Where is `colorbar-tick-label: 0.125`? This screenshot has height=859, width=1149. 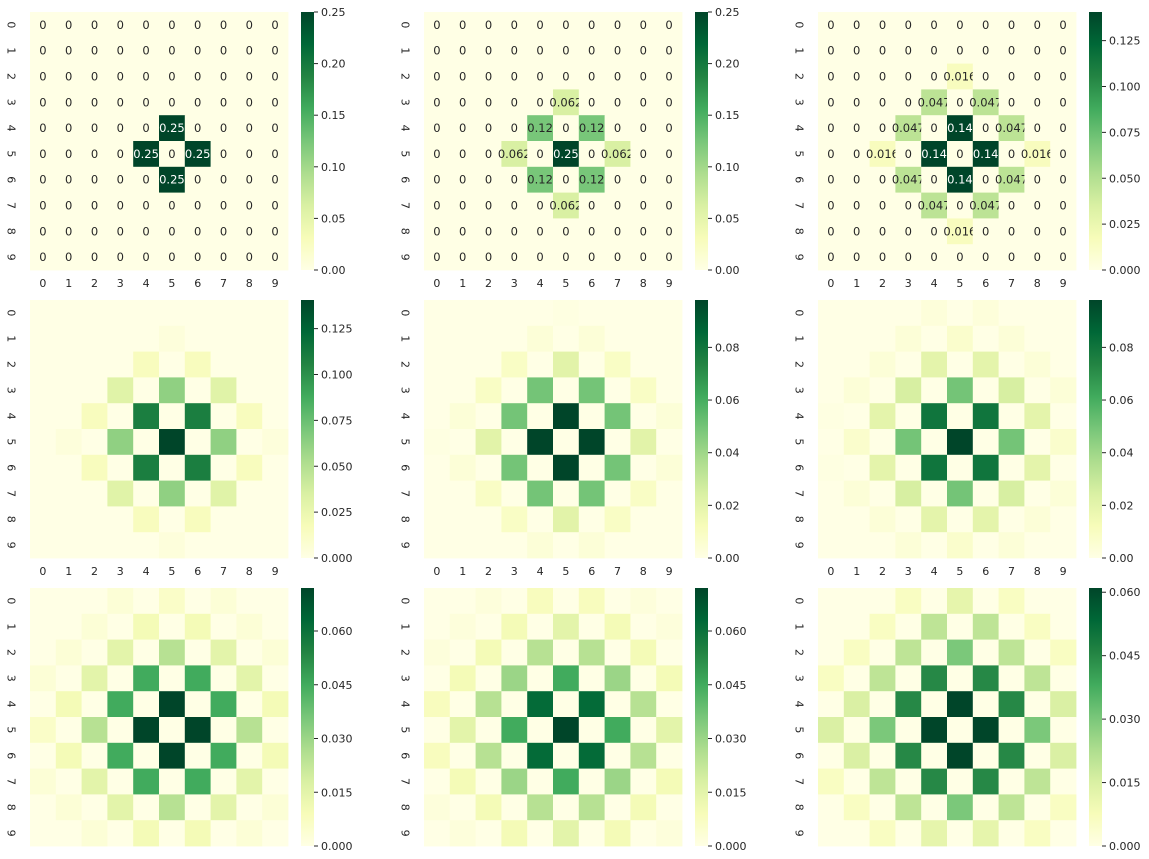
colorbar-tick-label: 0.125 is located at coordinates (337, 329).